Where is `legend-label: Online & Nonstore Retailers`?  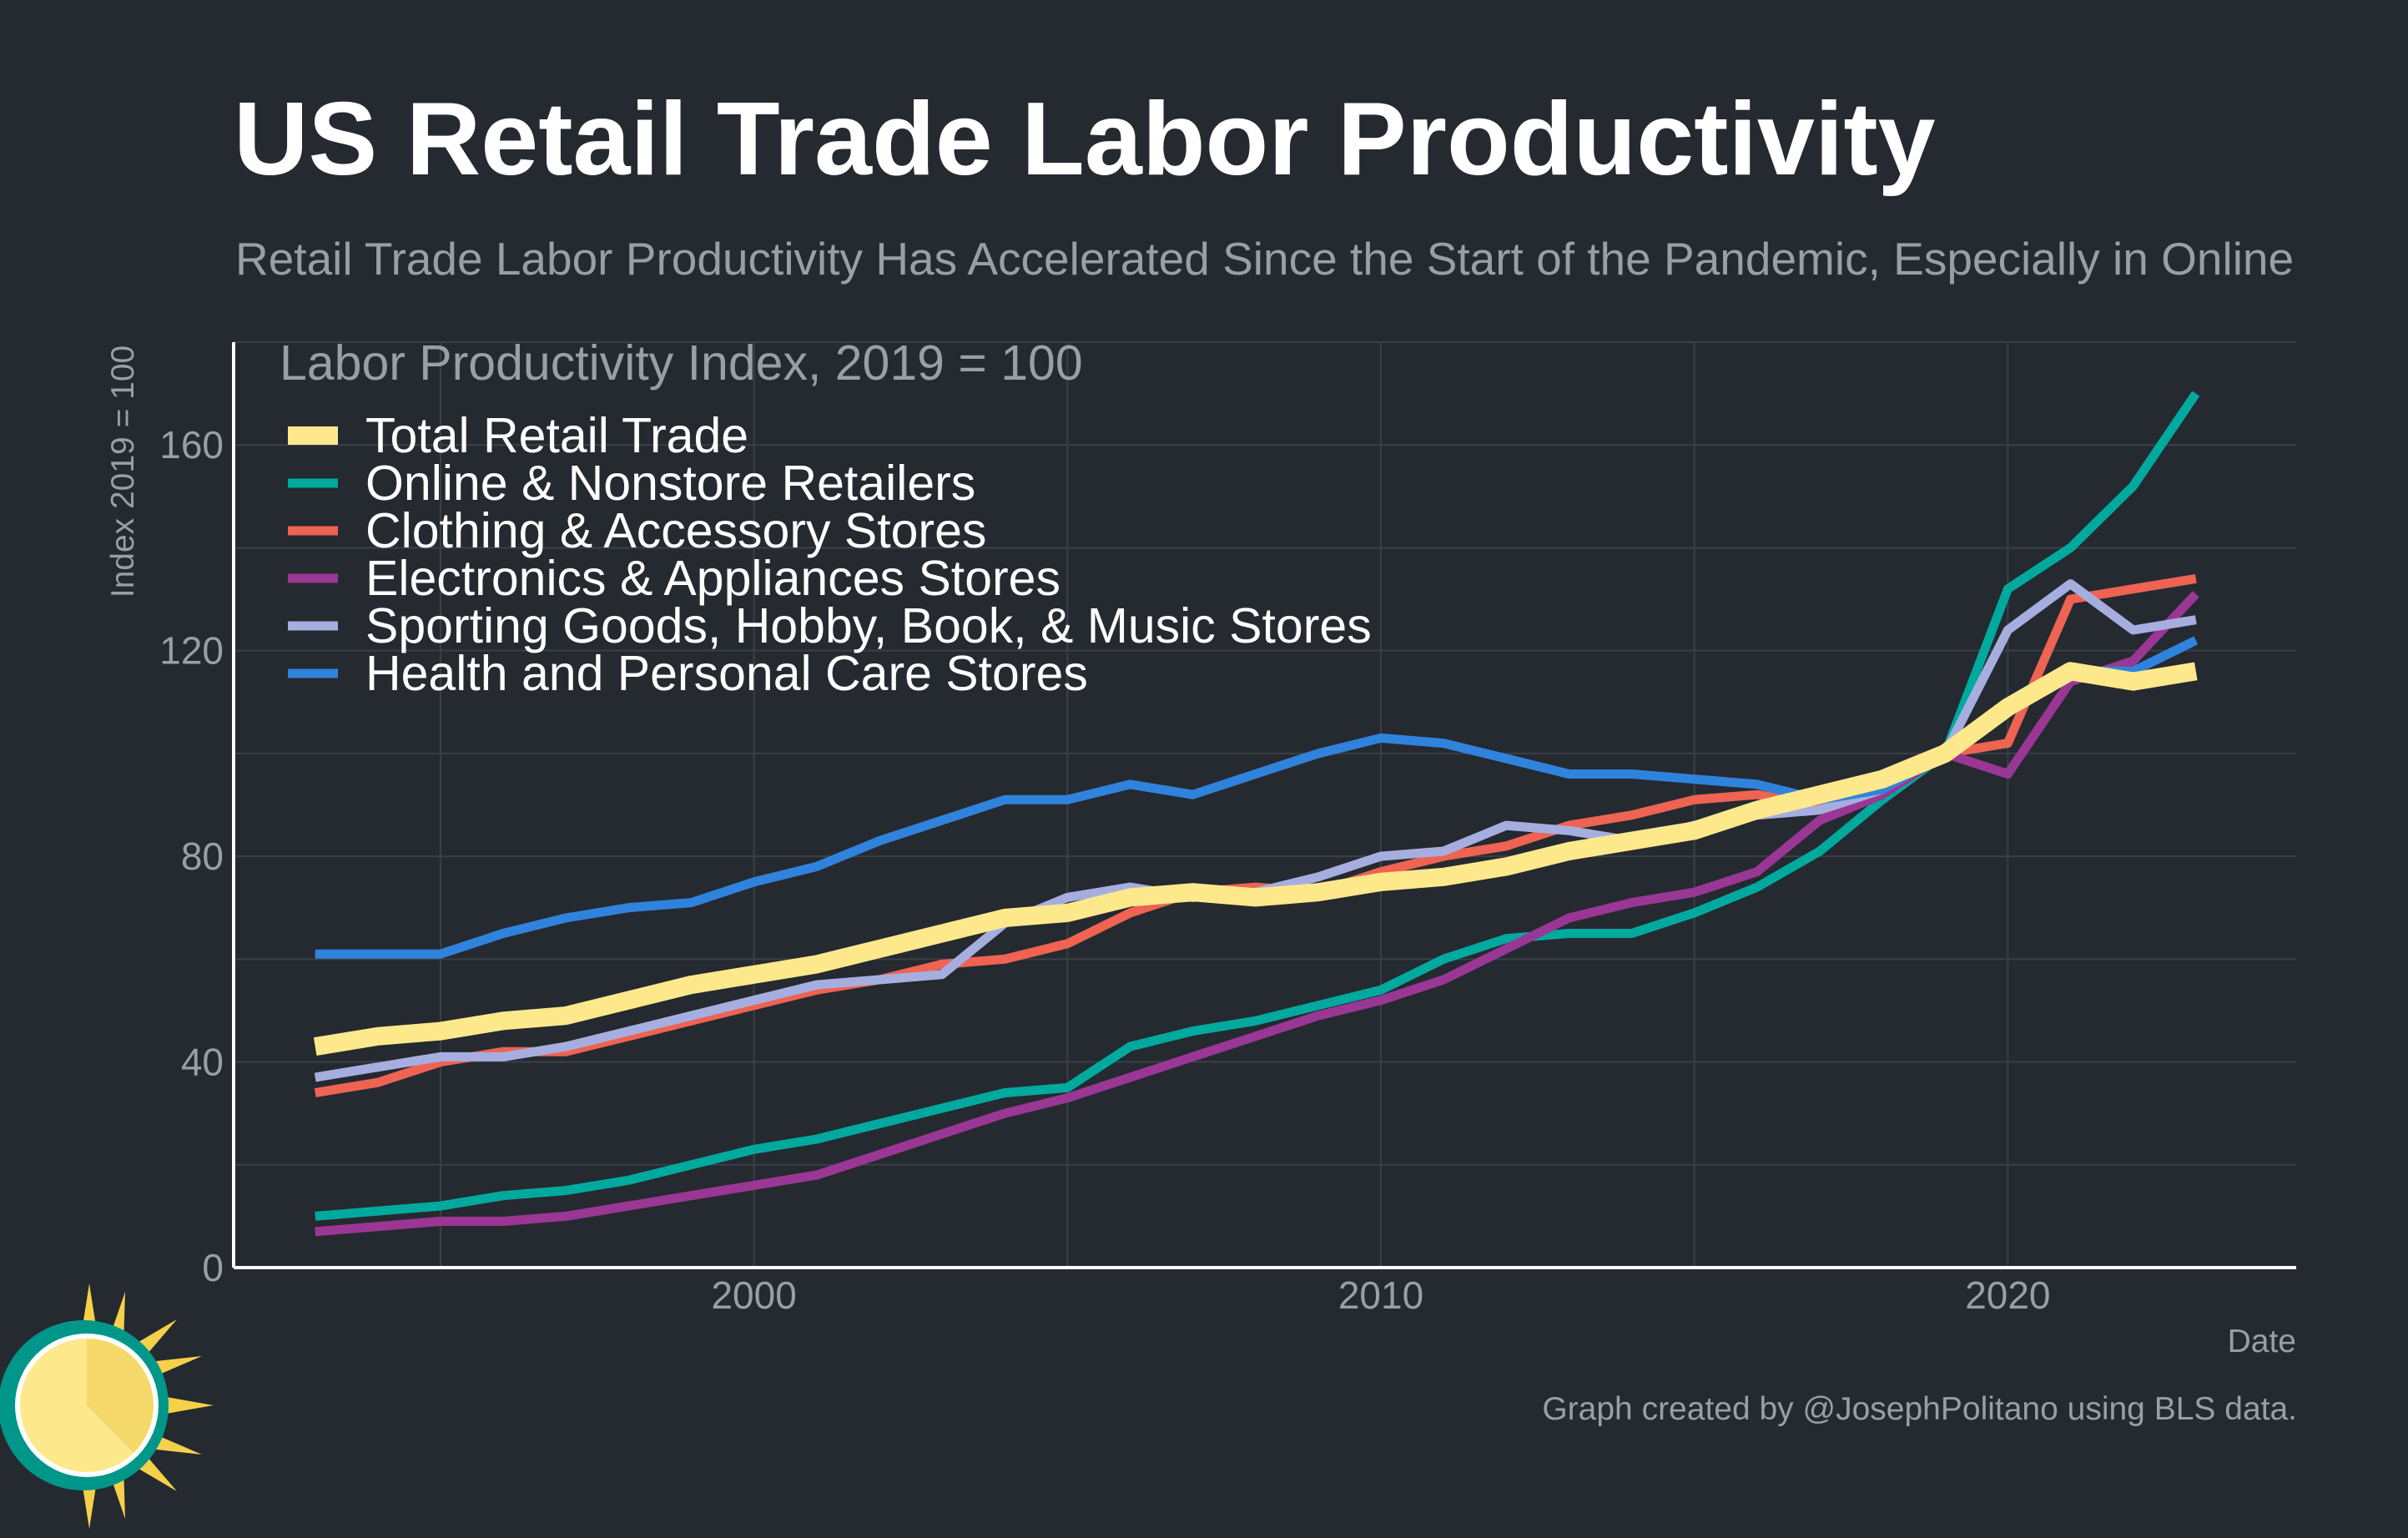 legend-label: Online & Nonstore Retailers is located at coordinates (670, 483).